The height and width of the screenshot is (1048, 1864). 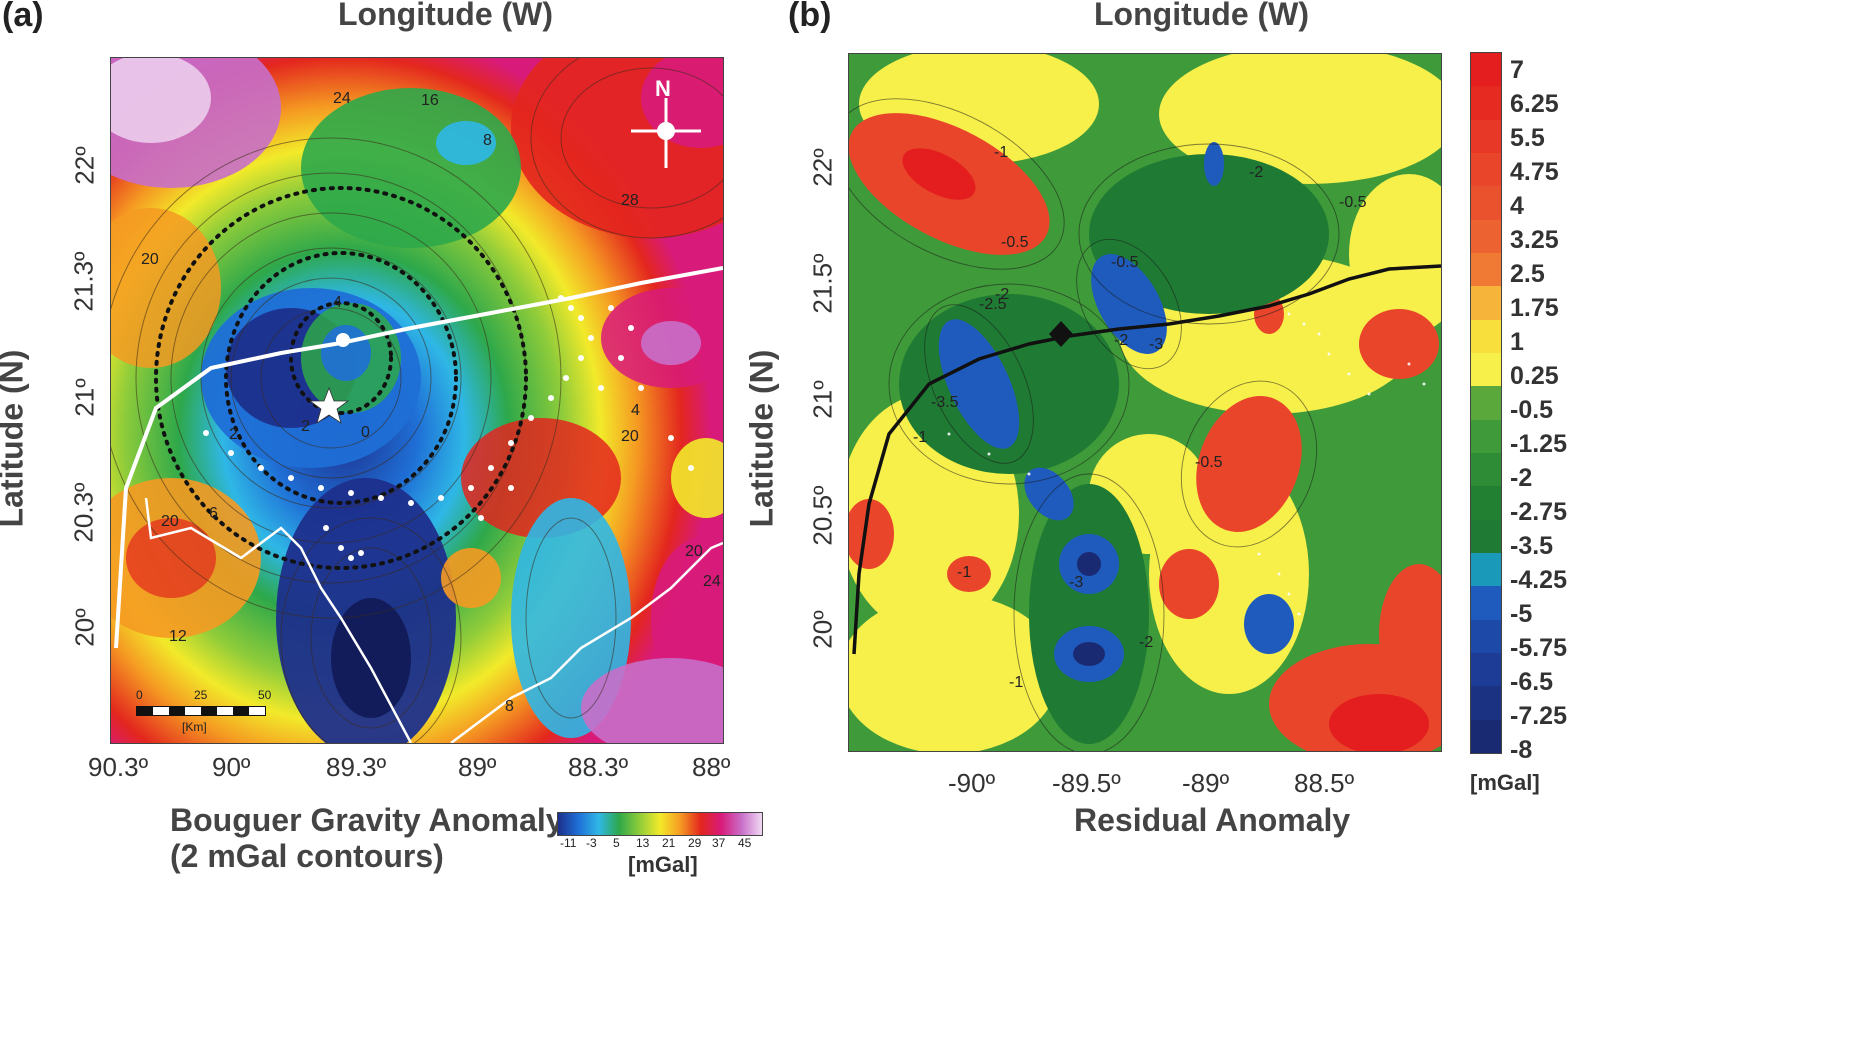 What do you see at coordinates (1527, 274) in the screenshot?
I see `colorbar-label: 2.5` at bounding box center [1527, 274].